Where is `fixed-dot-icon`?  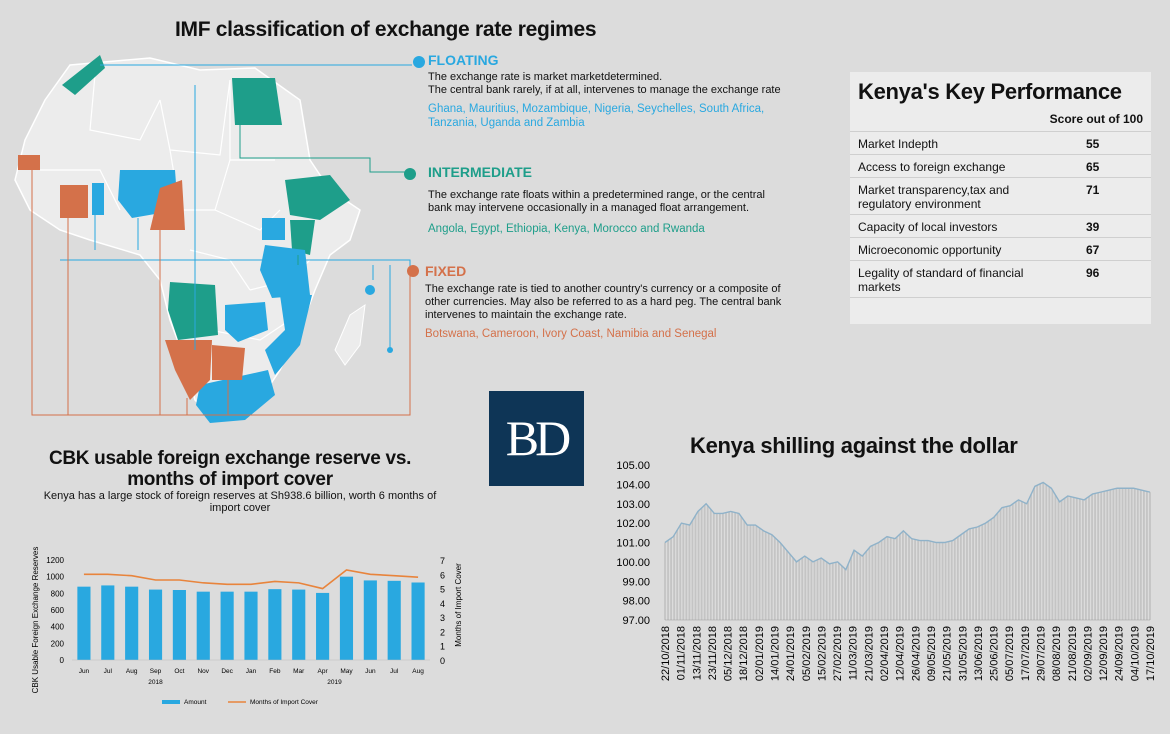 fixed-dot-icon is located at coordinates (413, 271).